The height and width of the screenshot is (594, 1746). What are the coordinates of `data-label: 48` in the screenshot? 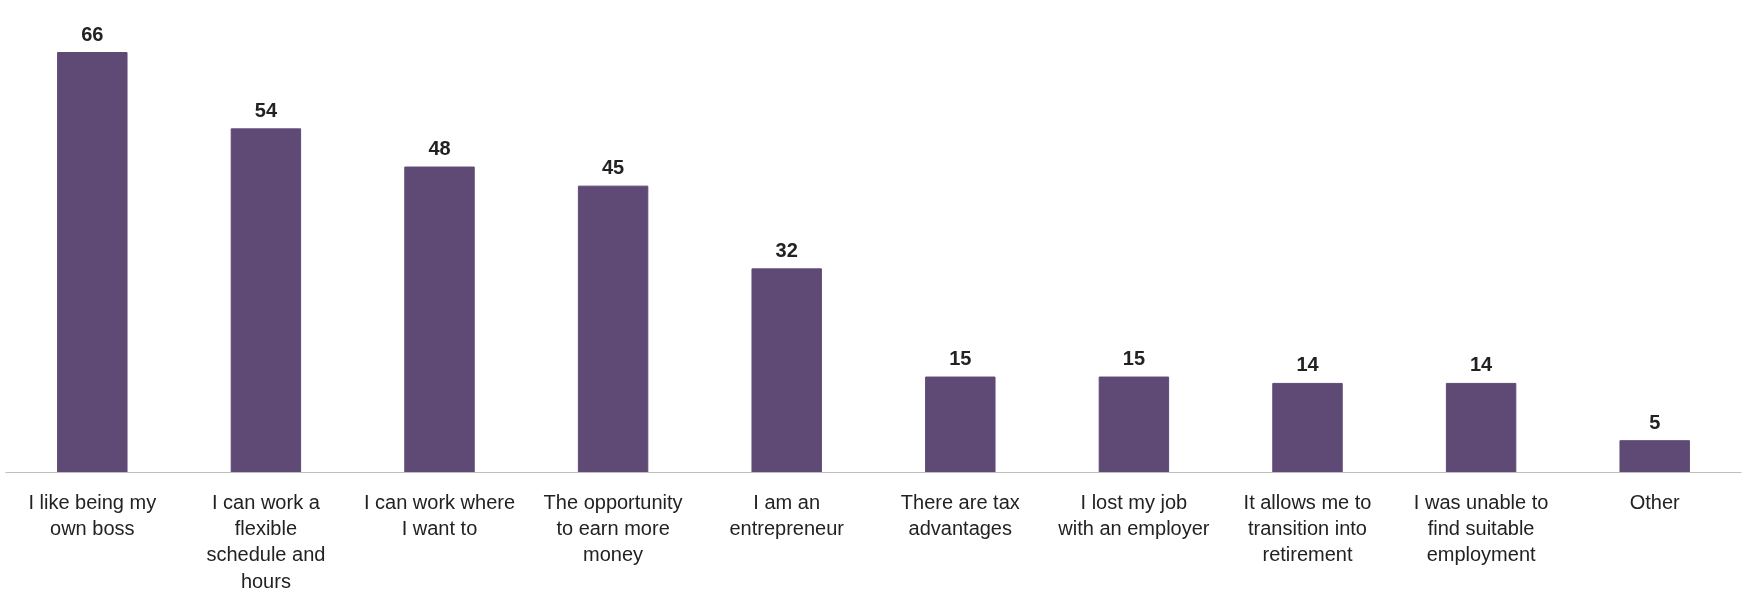 It's located at (439, 148).